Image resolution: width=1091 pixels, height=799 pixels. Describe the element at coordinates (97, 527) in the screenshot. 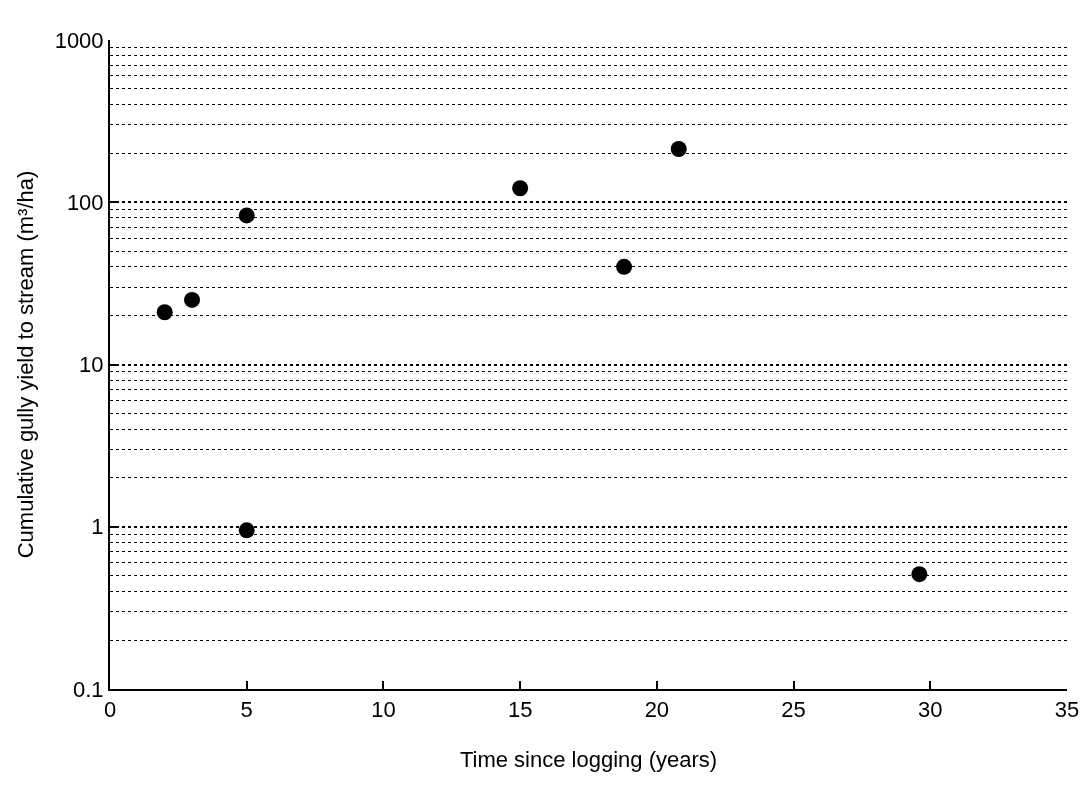

I see `y-tick-label: 1` at that location.